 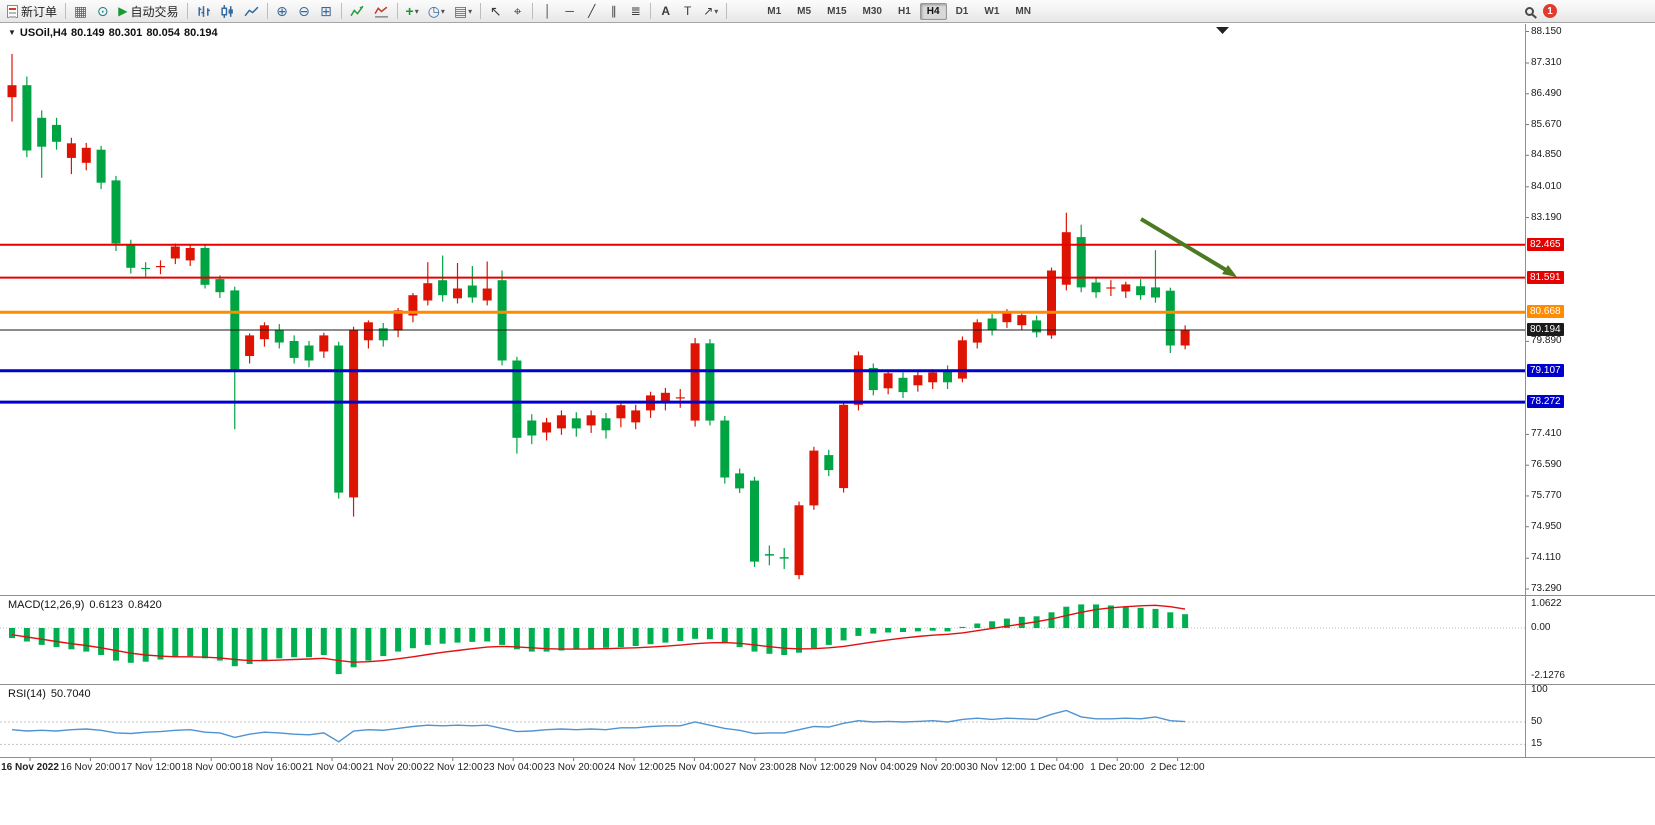 What do you see at coordinates (992, 11) in the screenshot?
I see `timeframe-w1: W1` at bounding box center [992, 11].